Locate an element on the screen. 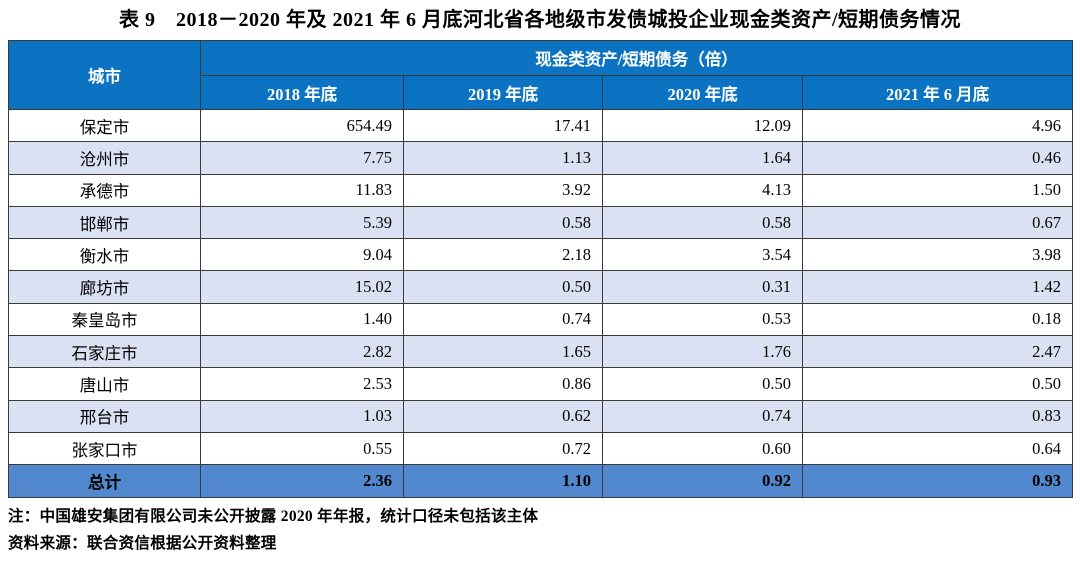 This screenshot has height=567, width=1080. total-row: 总计 2.36 1.10 0.92 0.93 is located at coordinates (541, 481).